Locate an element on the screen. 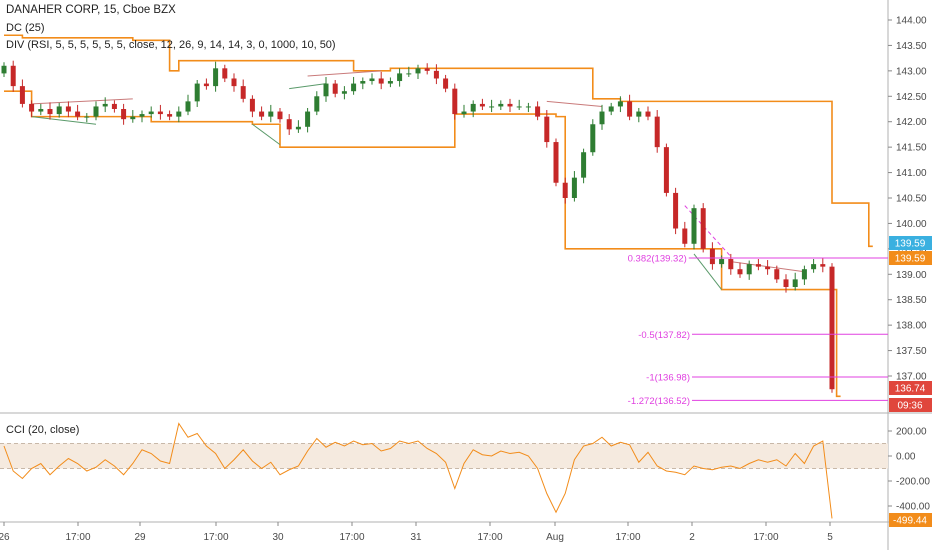  price-tick-label: 138.00 is located at coordinates (911, 326).